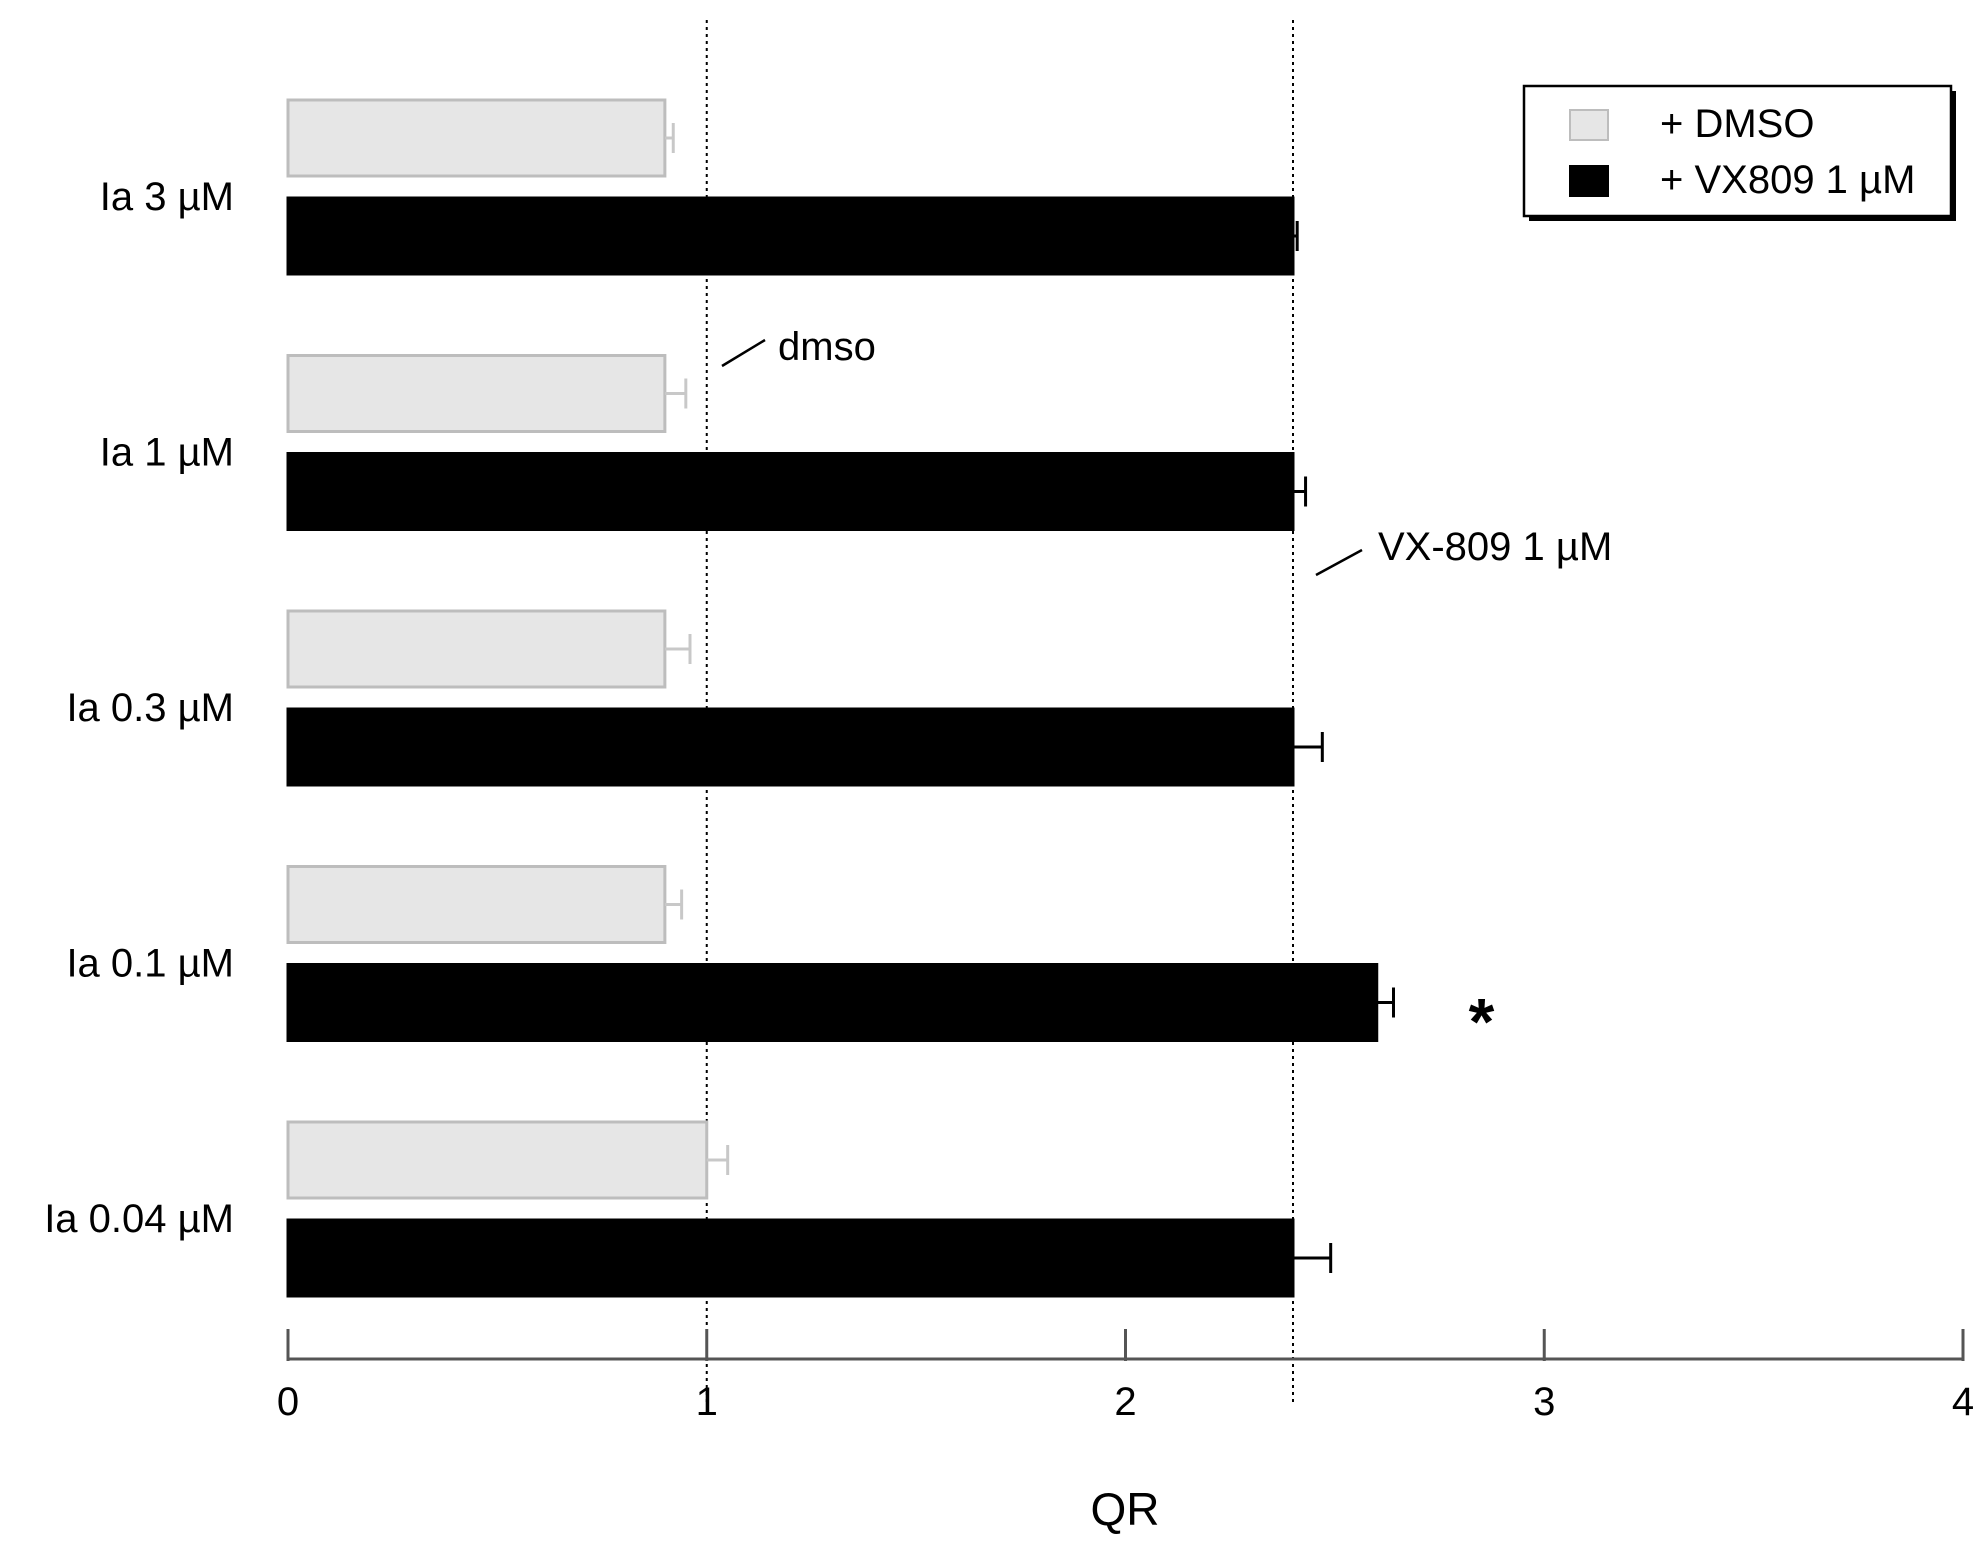 This screenshot has width=1986, height=1546. What do you see at coordinates (150, 964) in the screenshot?
I see `category-label: Ia 0.1 µM` at bounding box center [150, 964].